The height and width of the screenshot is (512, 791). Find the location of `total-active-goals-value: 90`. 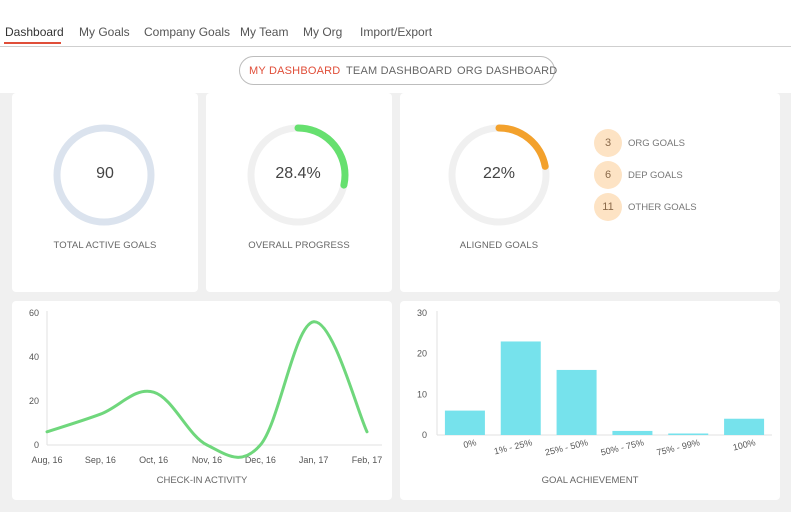

total-active-goals-value: 90 is located at coordinates (105, 173).